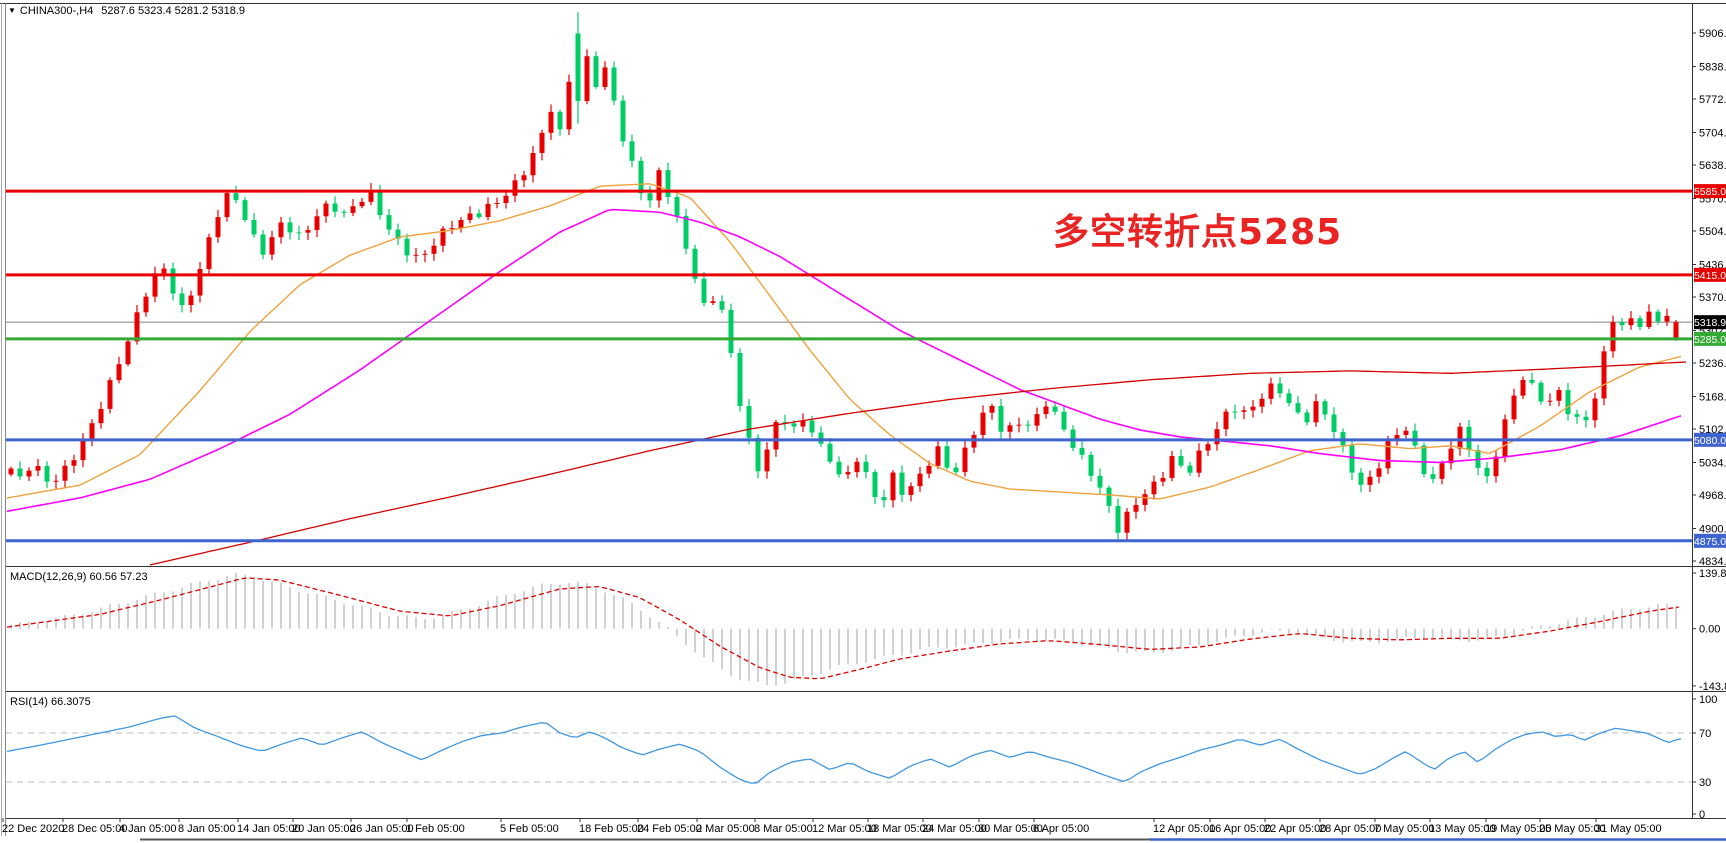 The image size is (1726, 843). I want to click on date-tick-label: 22 Apr 05:00, so click(1295, 829).